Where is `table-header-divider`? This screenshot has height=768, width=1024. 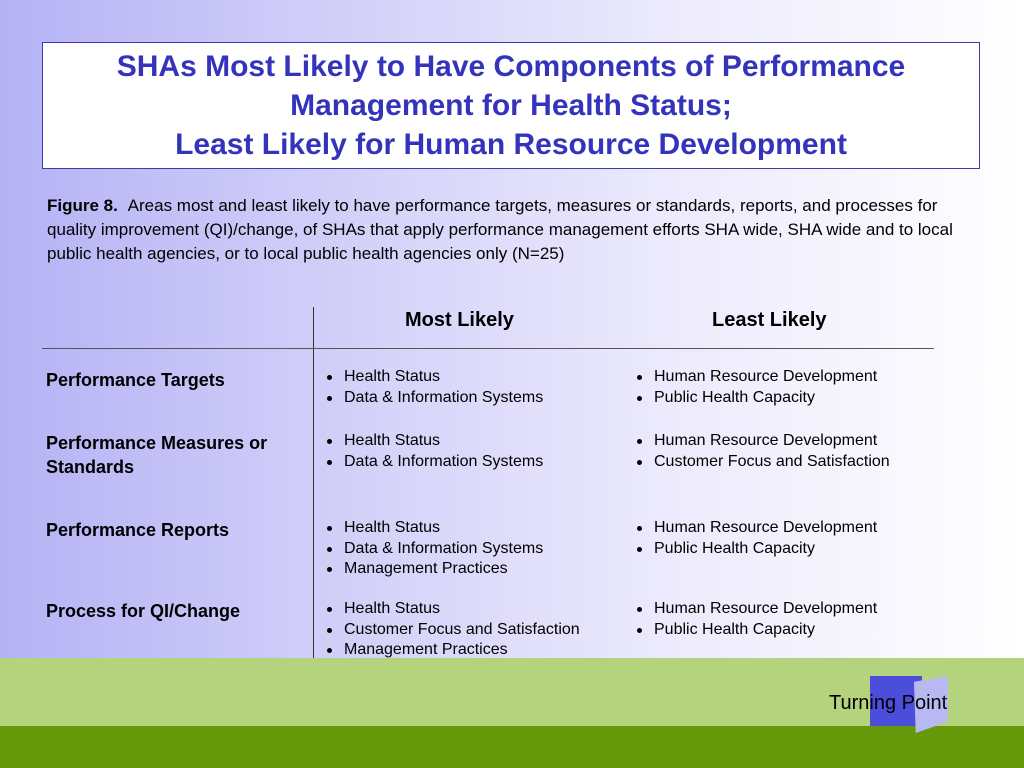 table-header-divider is located at coordinates (488, 348).